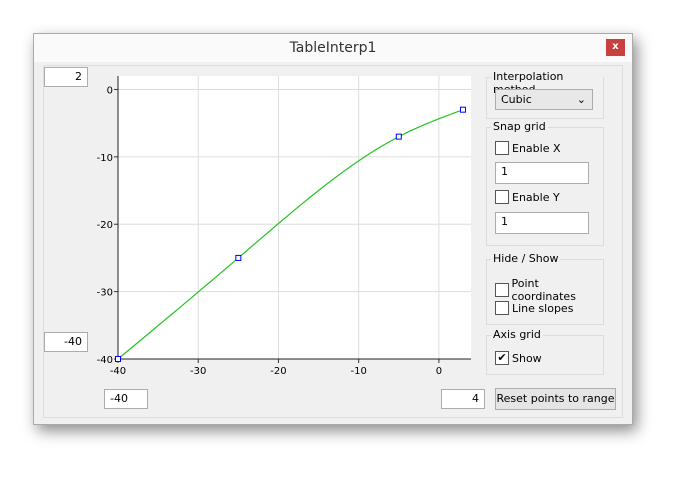  I want to click on x-max-input: 4, so click(463, 399).